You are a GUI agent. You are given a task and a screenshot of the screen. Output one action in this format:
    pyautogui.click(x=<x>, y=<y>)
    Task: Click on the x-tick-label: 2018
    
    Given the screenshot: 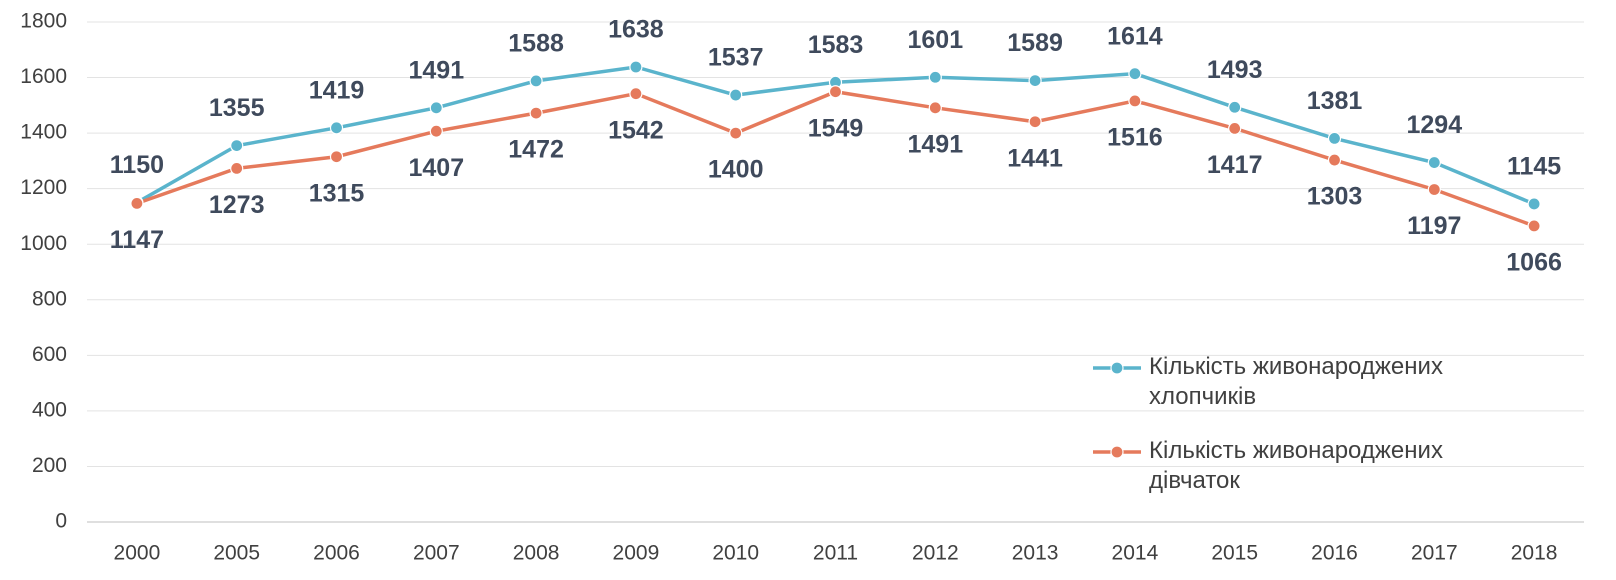 What is the action you would take?
    pyautogui.click(x=1534, y=553)
    